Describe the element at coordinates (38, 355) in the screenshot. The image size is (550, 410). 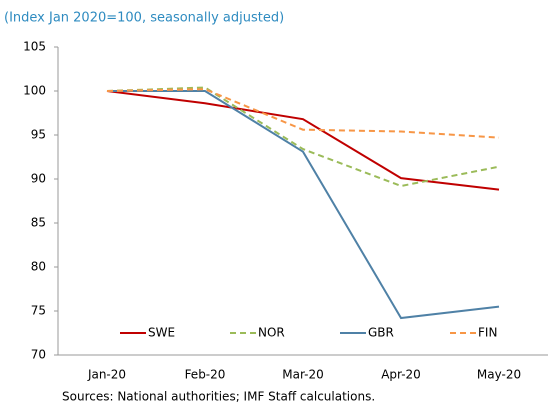
I see `y-tick-label: 70` at that location.